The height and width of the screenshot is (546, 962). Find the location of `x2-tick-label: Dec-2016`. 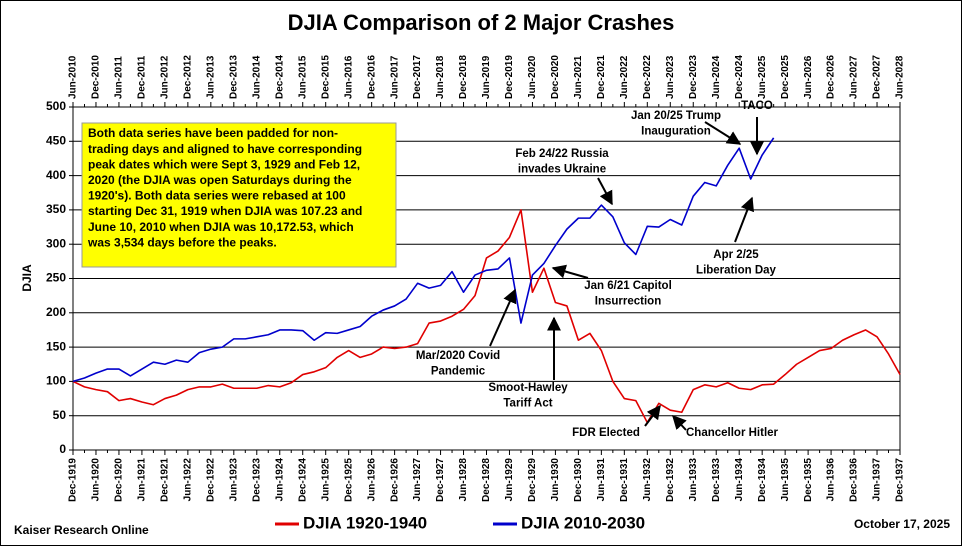

x2-tick-label: Dec-2016 is located at coordinates (371, 77).